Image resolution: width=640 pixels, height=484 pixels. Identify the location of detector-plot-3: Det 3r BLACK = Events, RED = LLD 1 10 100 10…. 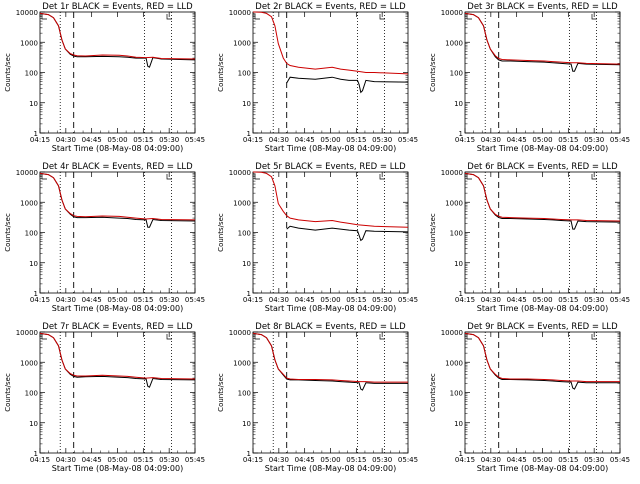
(529, 77).